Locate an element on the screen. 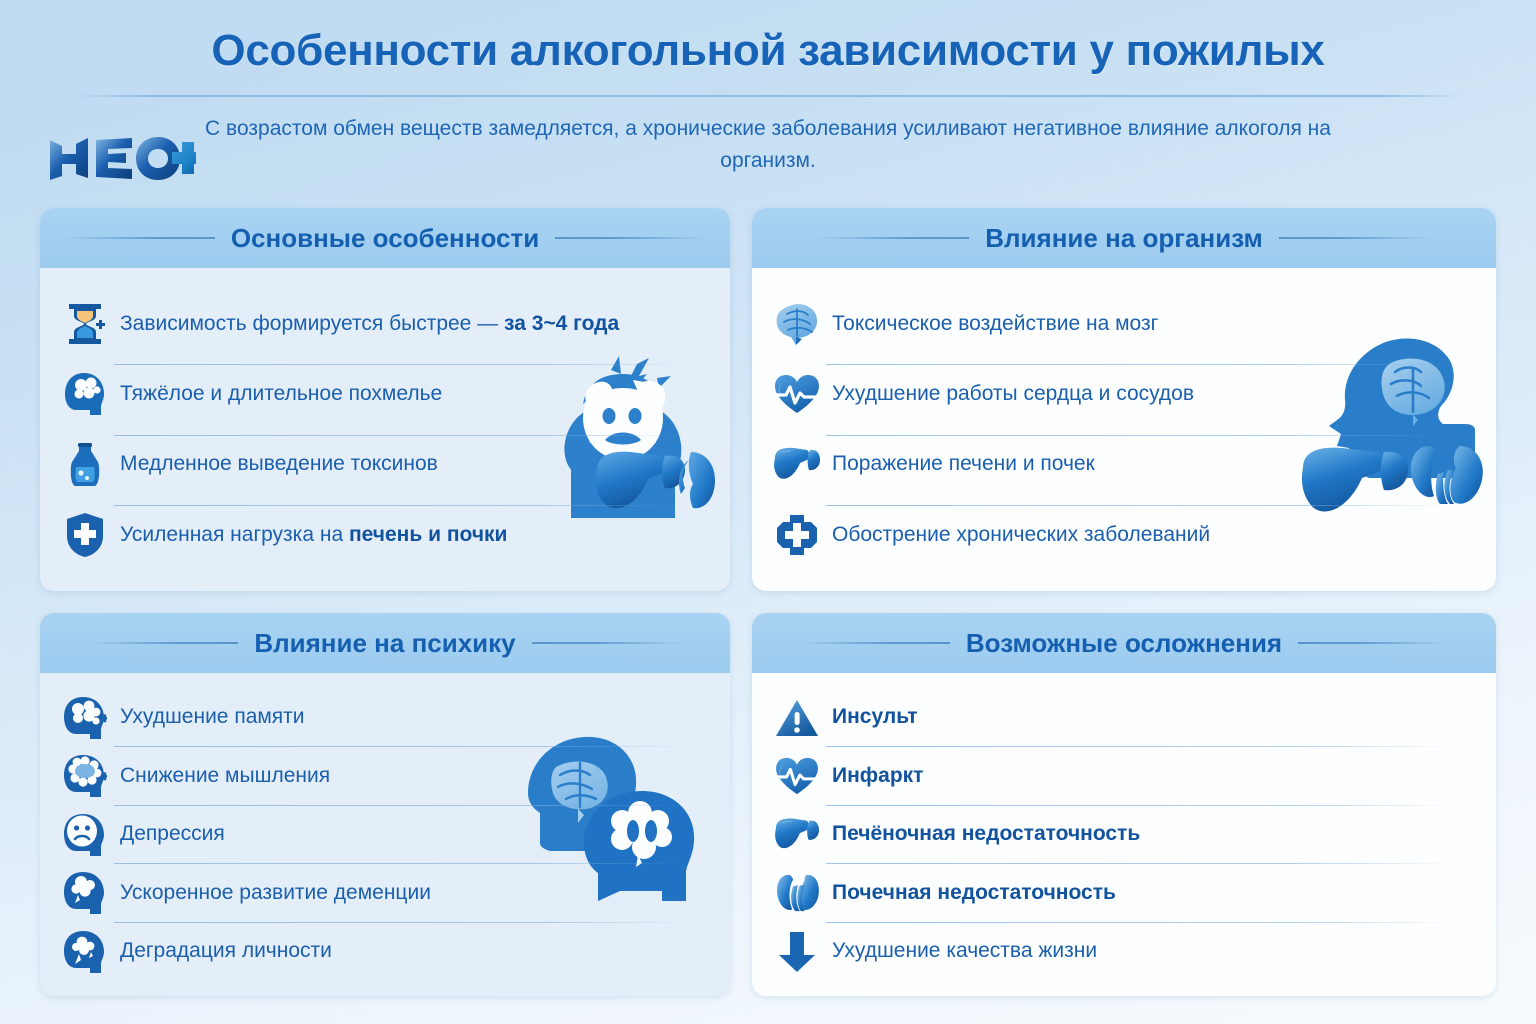 The width and height of the screenshot is (1536, 1024). brain-icon is located at coordinates (797, 324).